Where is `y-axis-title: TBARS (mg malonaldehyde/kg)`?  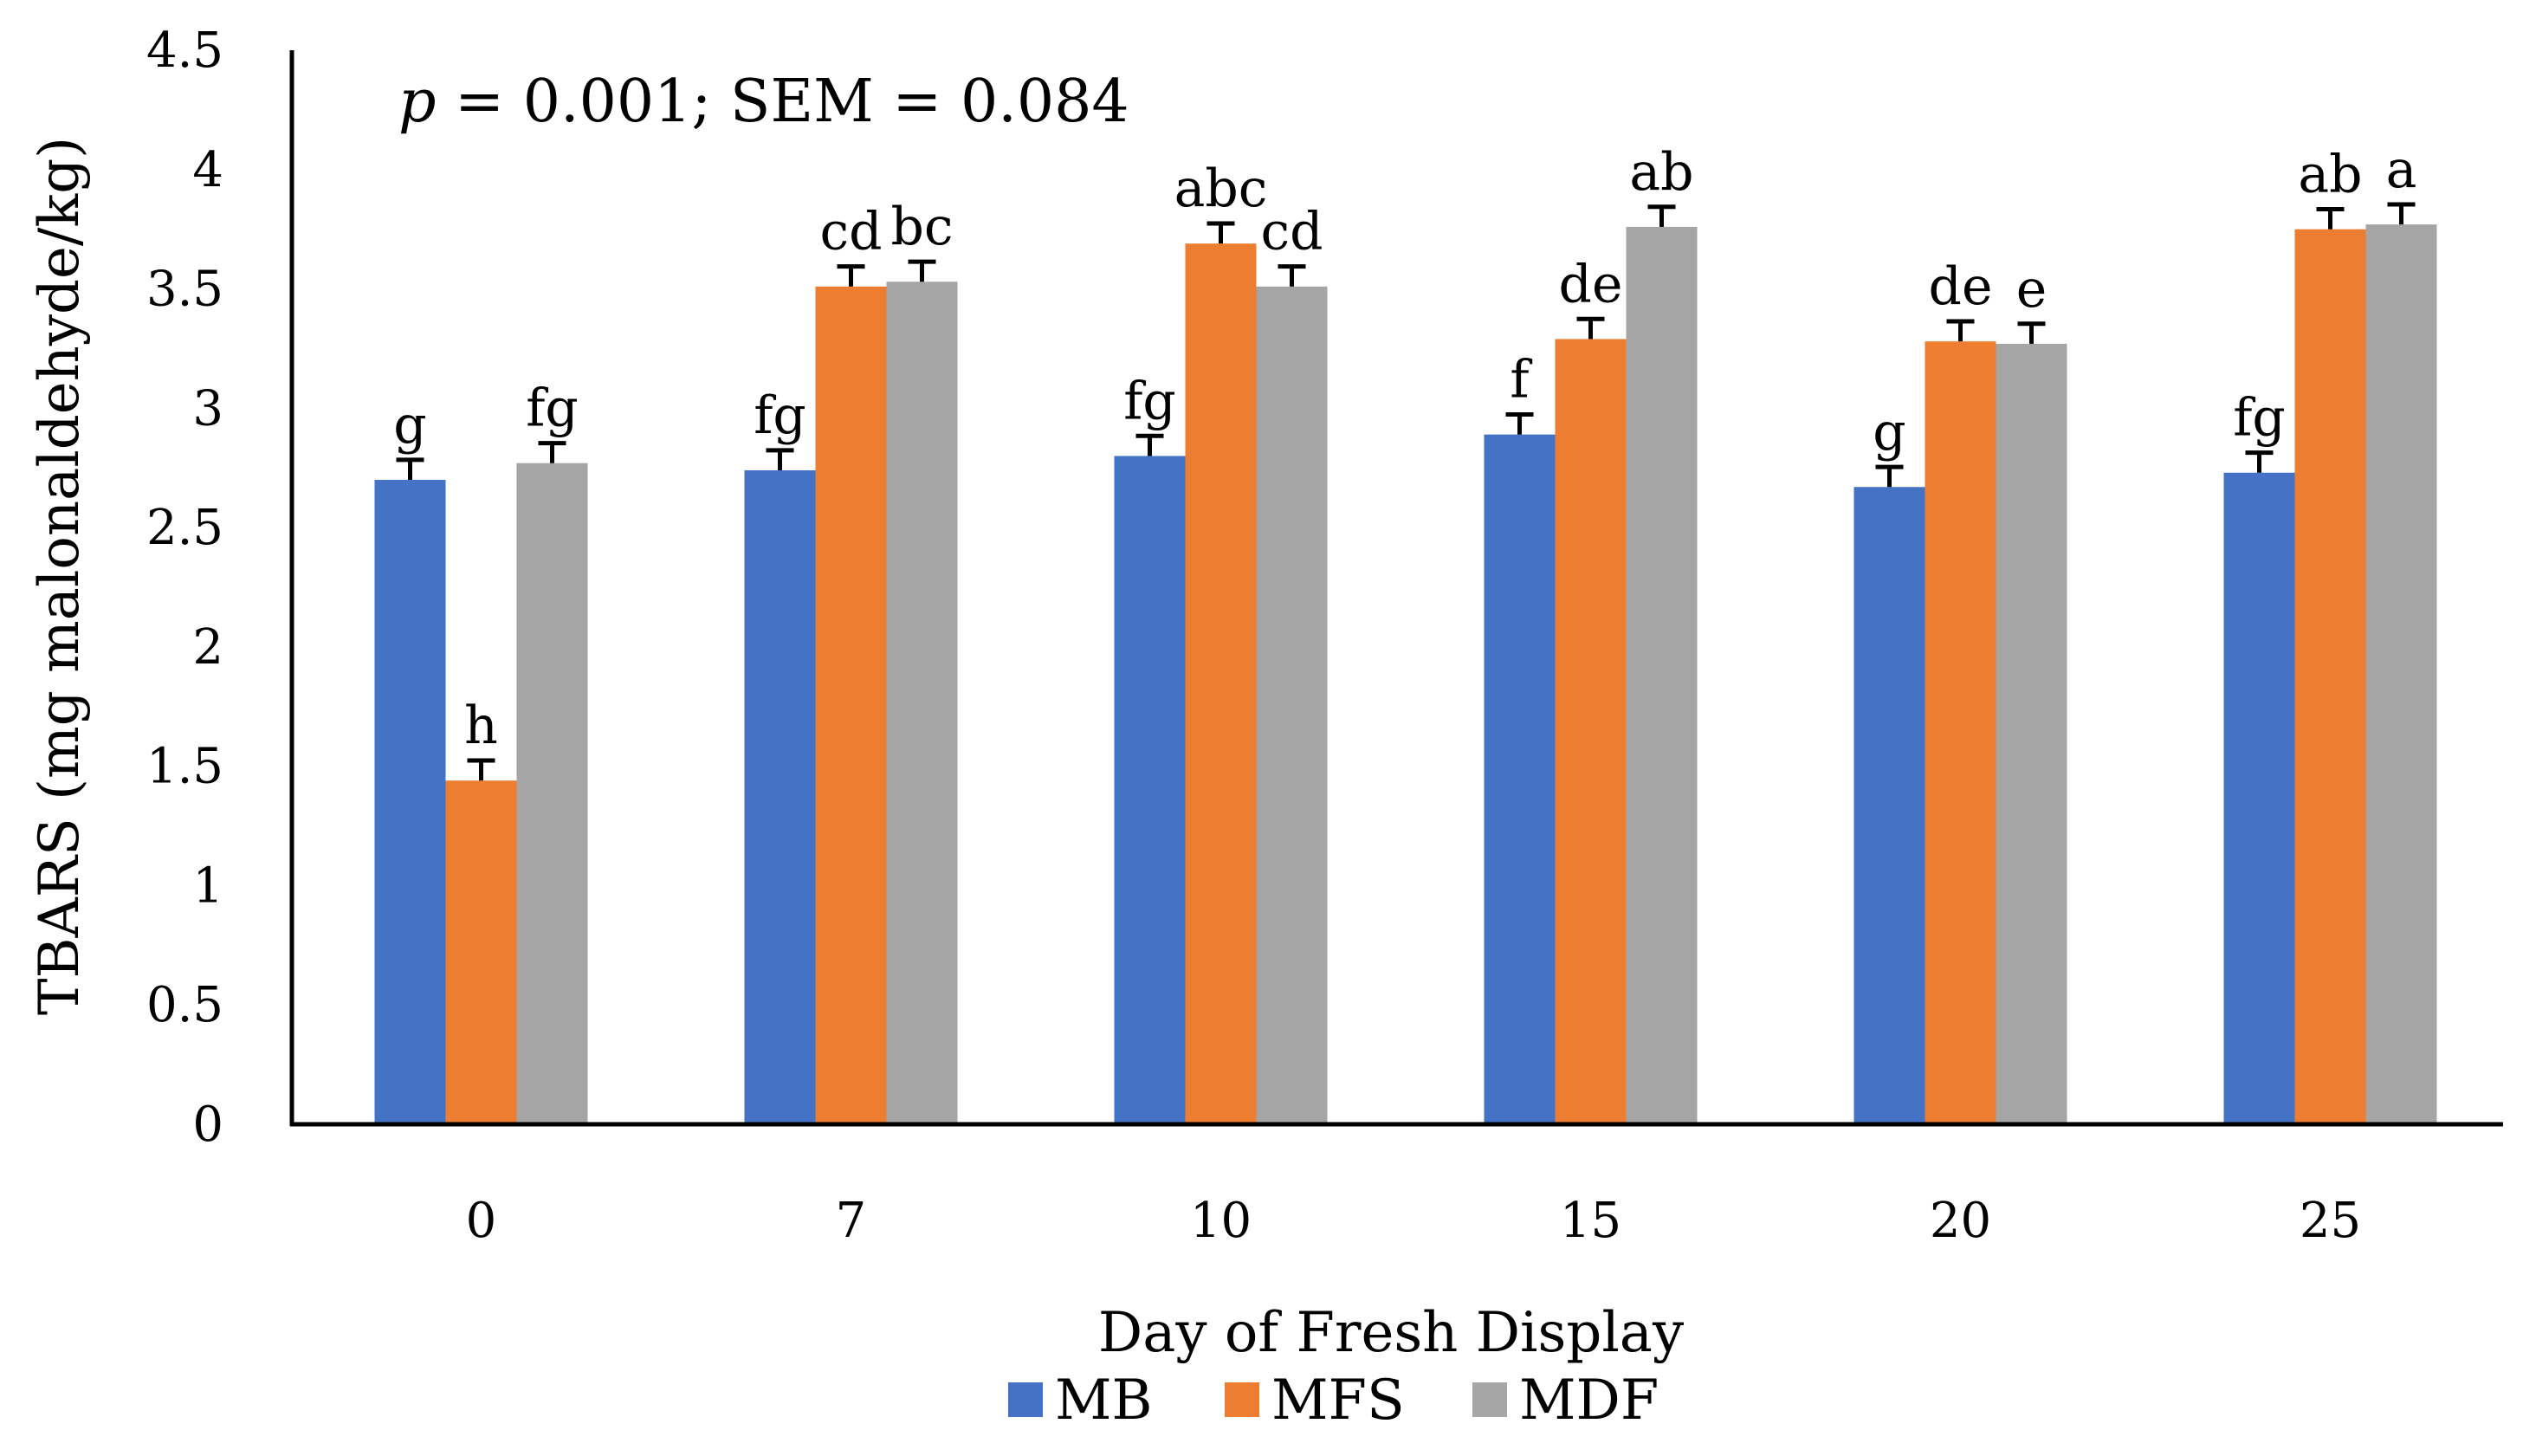
y-axis-title: TBARS (mg malonaldehyde/kg) is located at coordinates (60, 576).